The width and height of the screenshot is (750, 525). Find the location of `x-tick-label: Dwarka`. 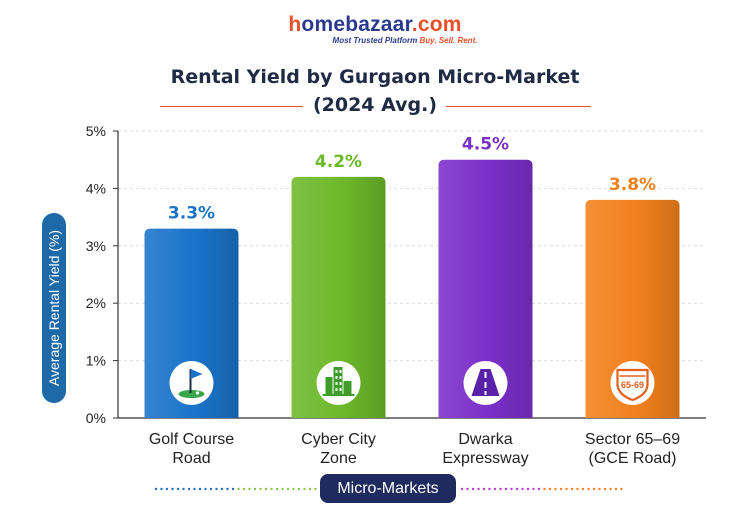

x-tick-label: Dwarka is located at coordinates (485, 439).